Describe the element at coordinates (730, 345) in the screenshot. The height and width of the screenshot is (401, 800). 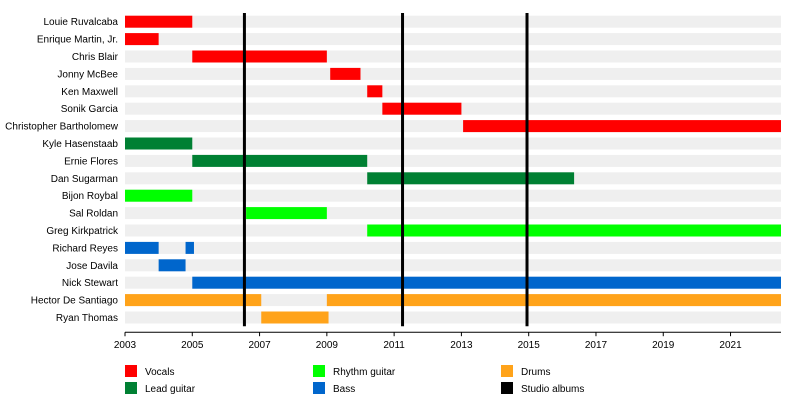
I see `x-tick-label: 2021` at that location.